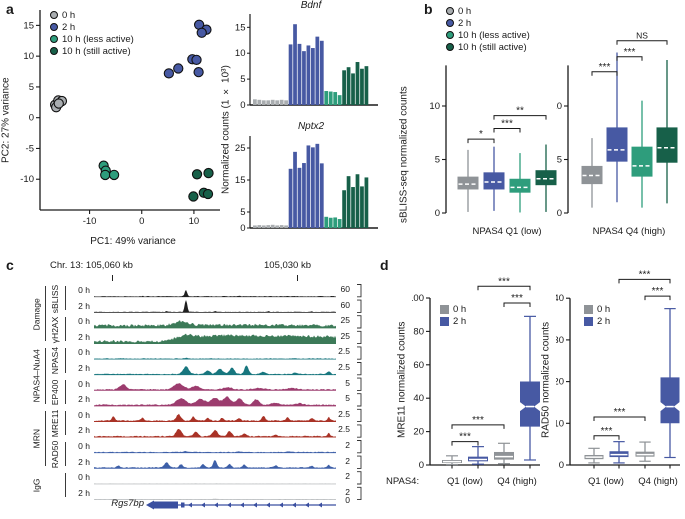  What do you see at coordinates (240, 180) in the screenshot?
I see `tick-label: 15` at bounding box center [240, 180].